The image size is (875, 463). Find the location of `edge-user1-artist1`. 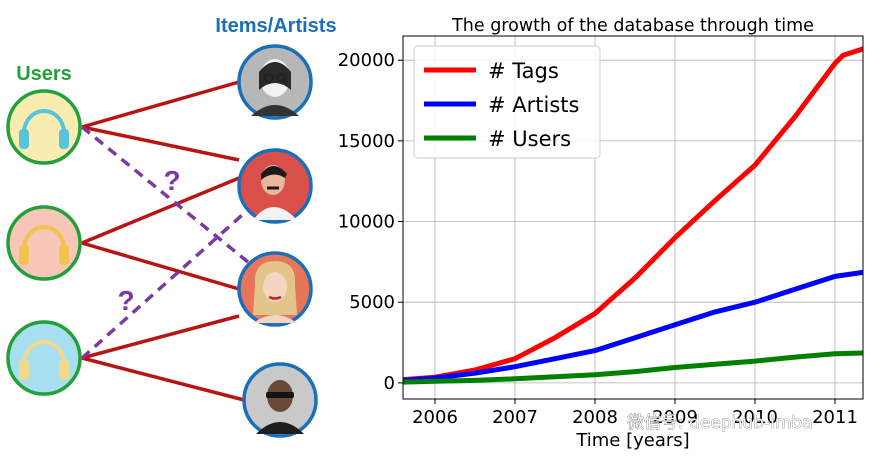

edge-user1-artist1 is located at coordinates (160, 104).